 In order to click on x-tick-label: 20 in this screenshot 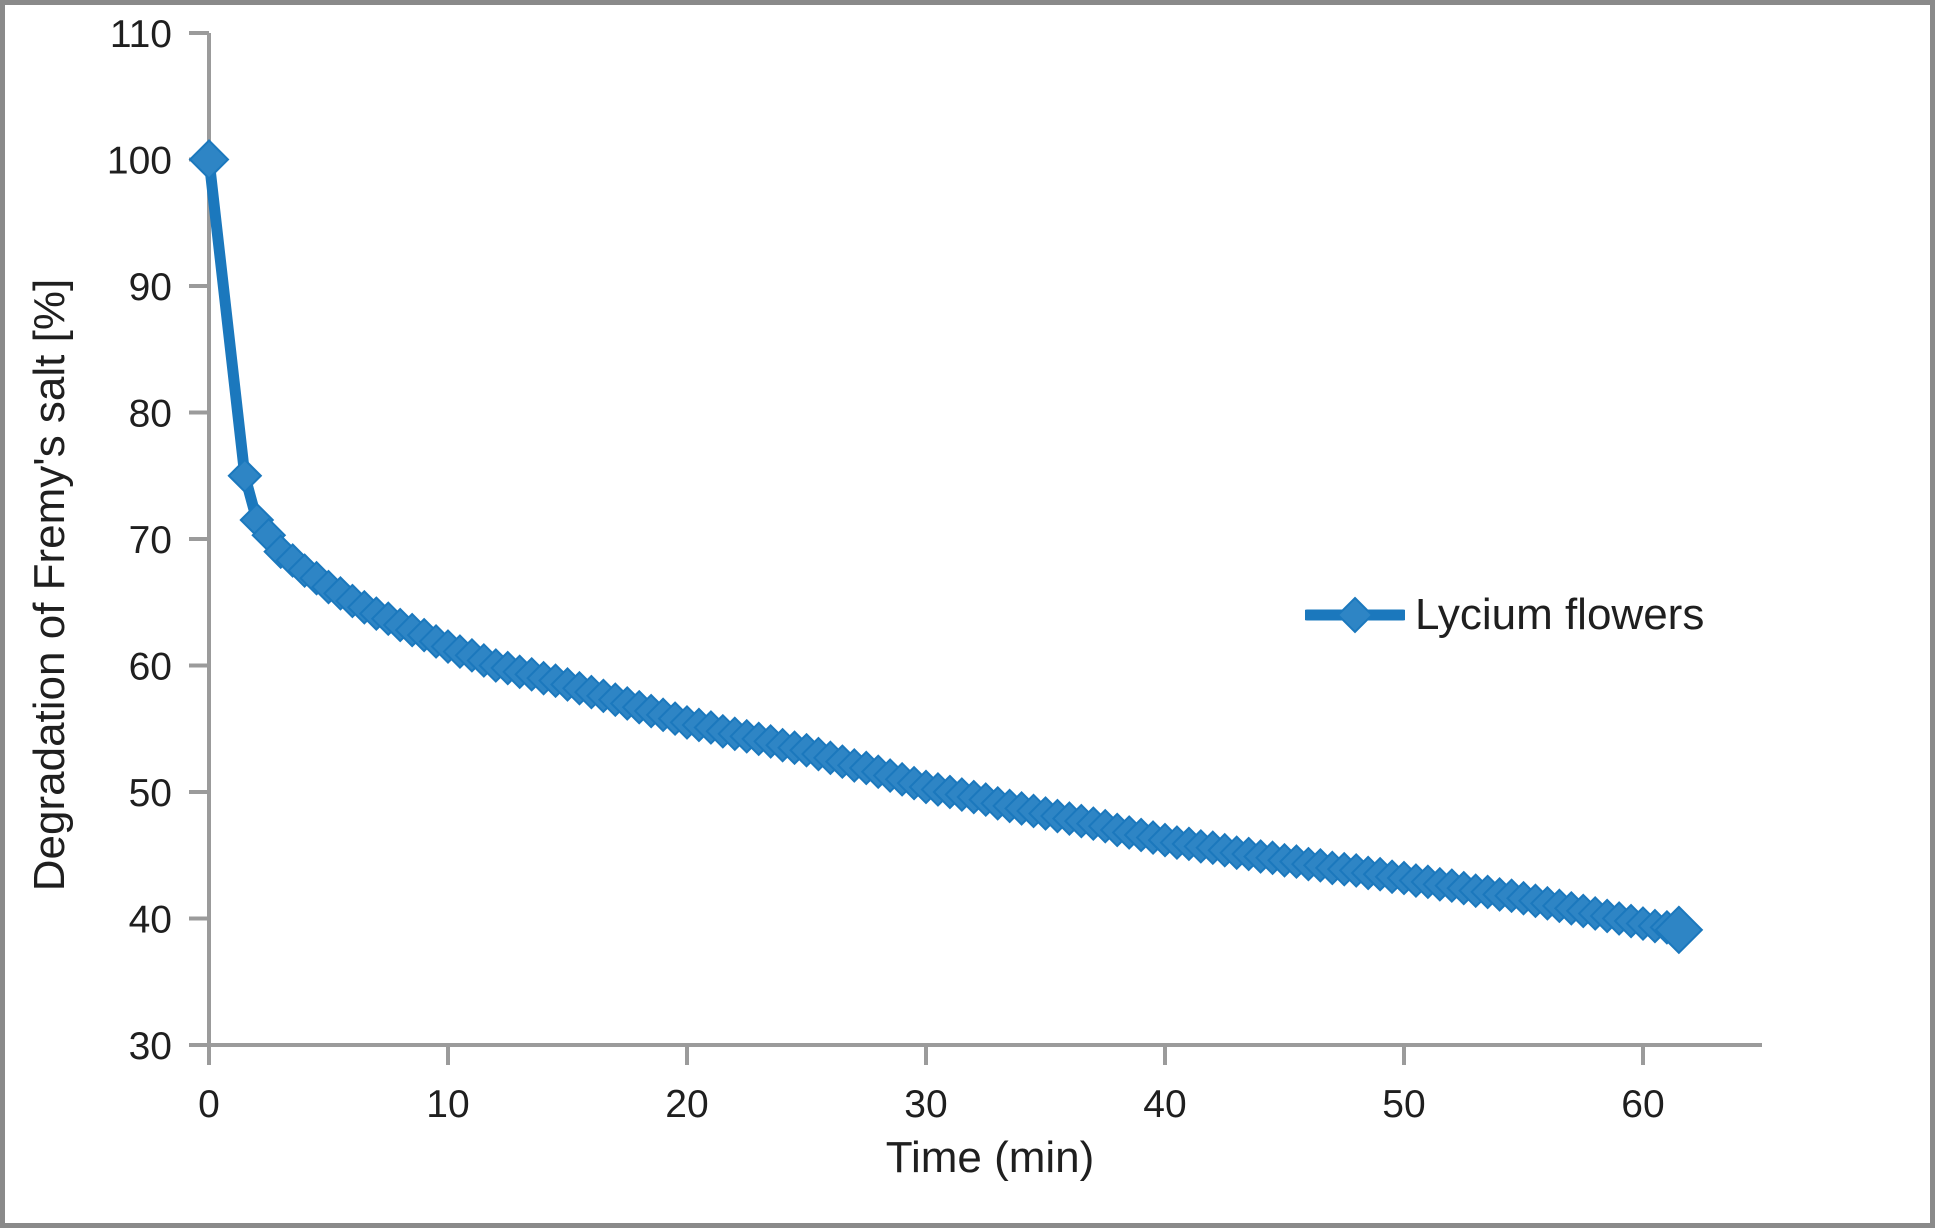, I will do `click(686, 1104)`.